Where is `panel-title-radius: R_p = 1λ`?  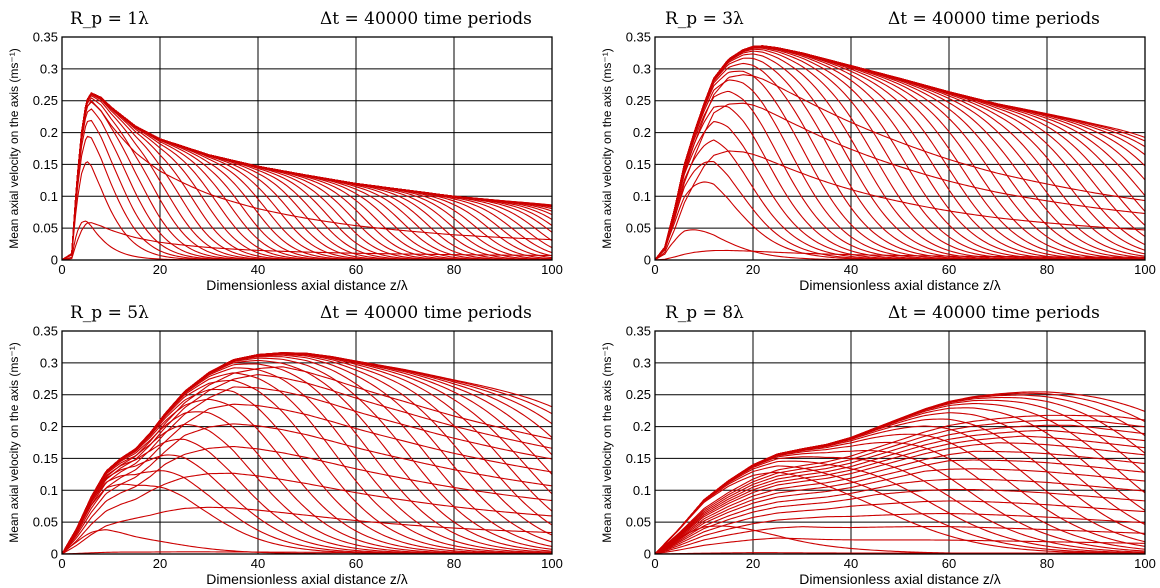 panel-title-radius: R_p = 1λ is located at coordinates (109, 19).